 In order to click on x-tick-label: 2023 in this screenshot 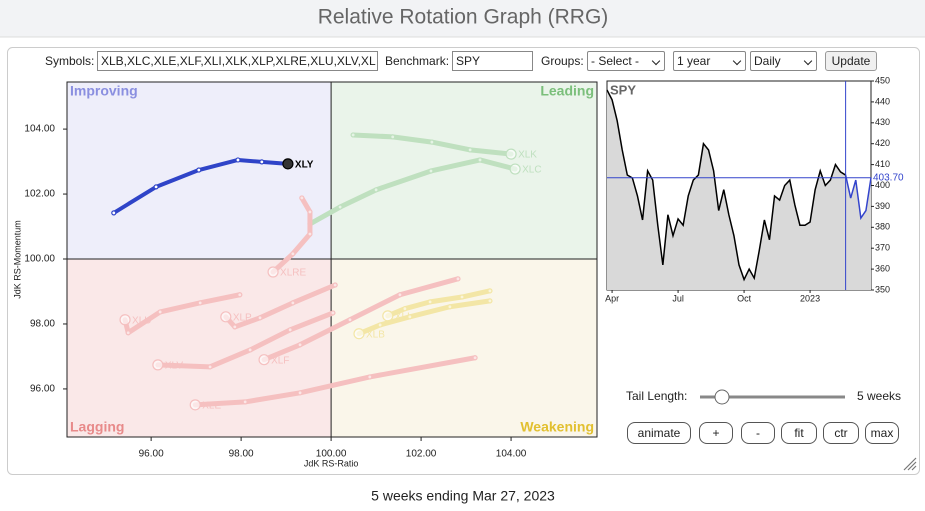, I will do `click(810, 298)`.